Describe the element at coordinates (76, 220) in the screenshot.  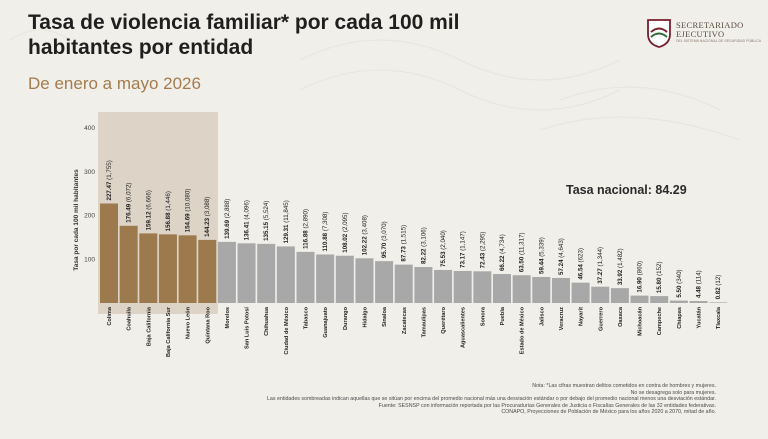
I see `y-axis-title: Tasa por cada 100 mil habitantes` at that location.